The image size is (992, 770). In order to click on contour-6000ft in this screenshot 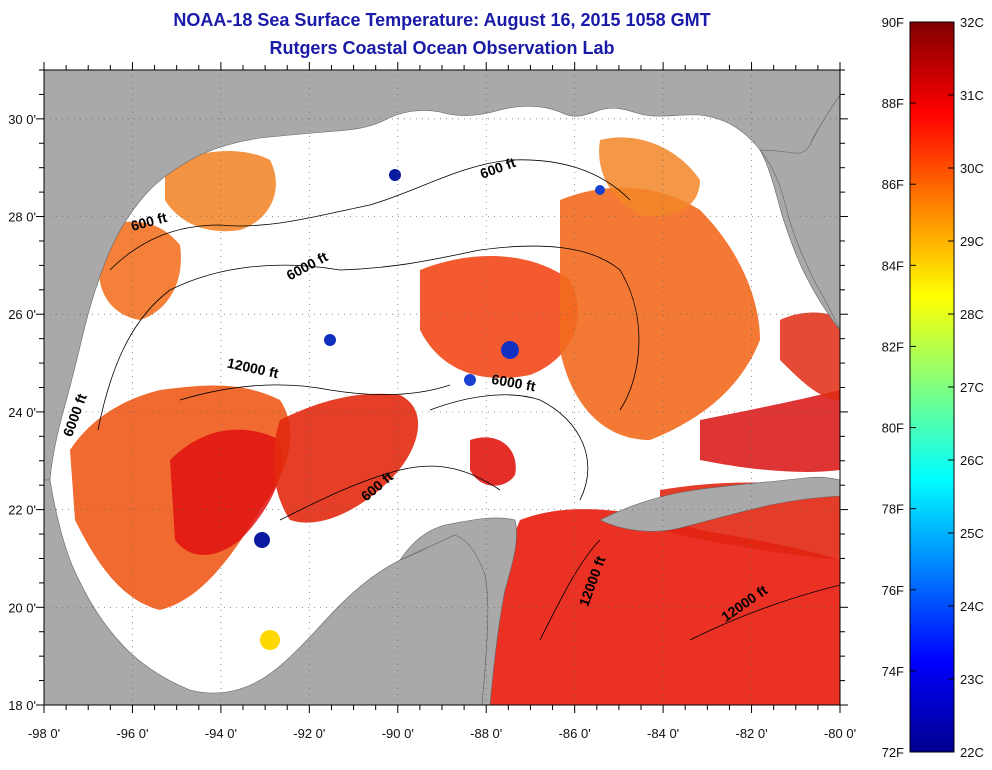, I will do `click(368, 338)`.